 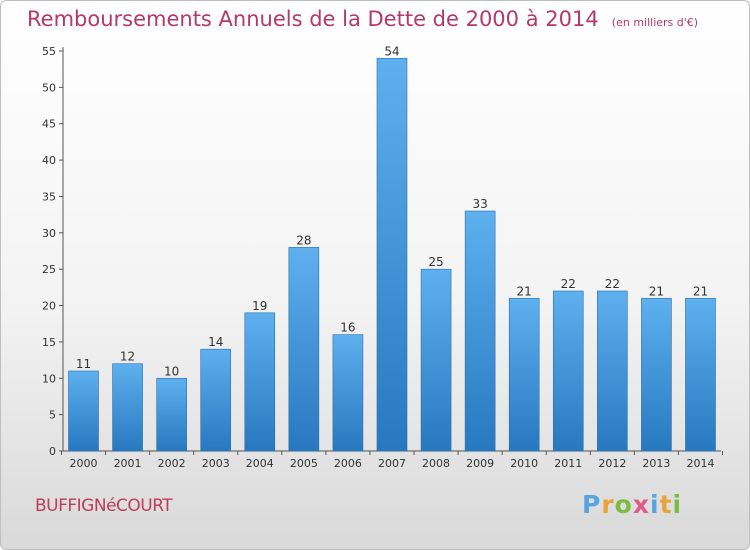 What do you see at coordinates (49, 306) in the screenshot?
I see `y-tick-label: 20` at bounding box center [49, 306].